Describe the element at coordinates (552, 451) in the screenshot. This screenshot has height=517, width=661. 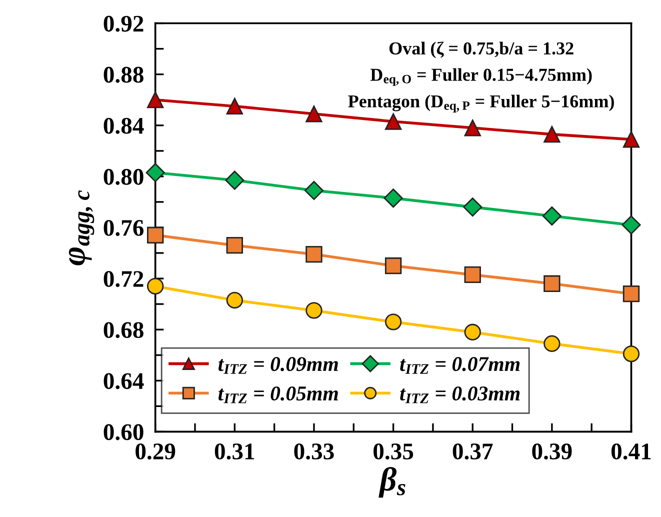
I see `x-tick-label: 0.39` at that location.